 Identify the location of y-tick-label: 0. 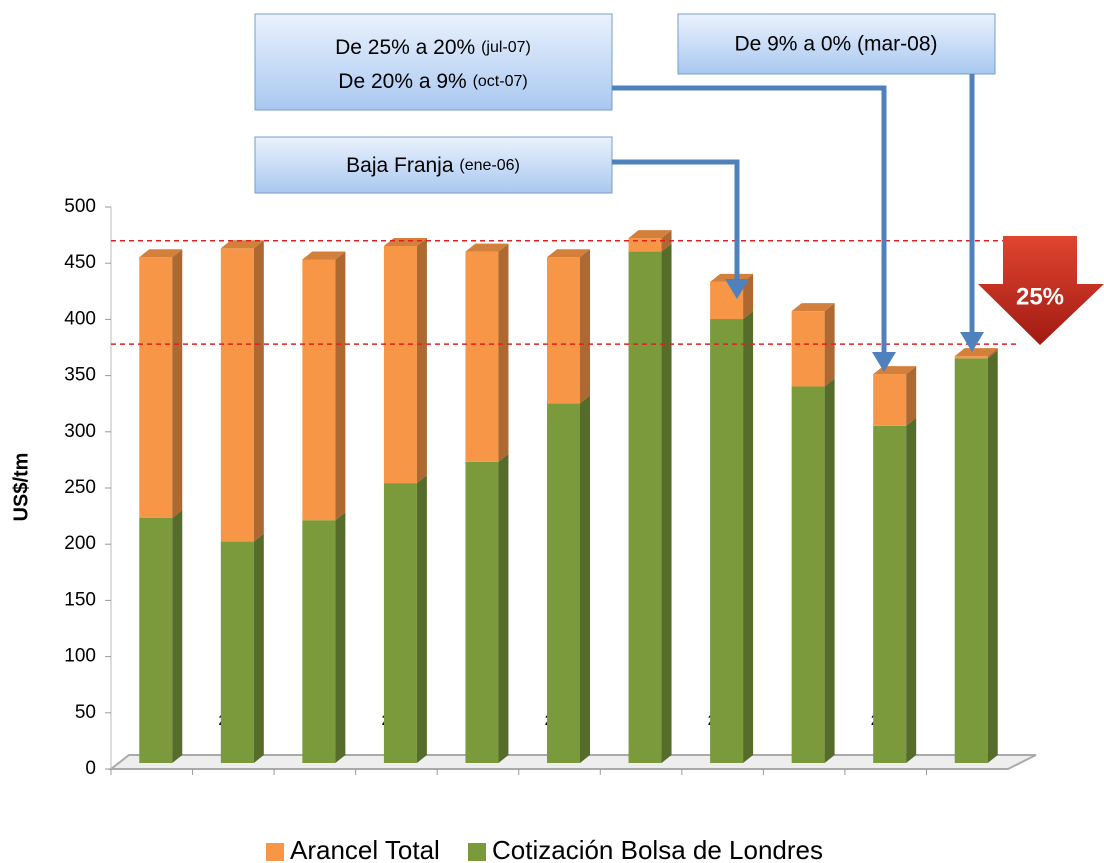
(90, 768).